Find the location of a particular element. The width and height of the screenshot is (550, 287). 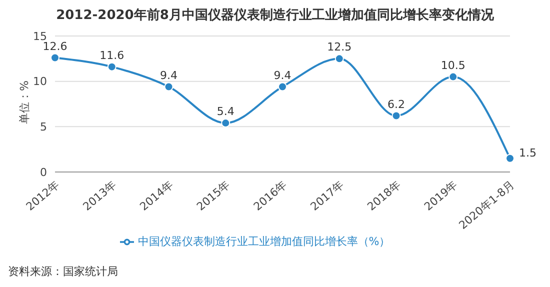

data-label: 11.6 is located at coordinates (112, 55).